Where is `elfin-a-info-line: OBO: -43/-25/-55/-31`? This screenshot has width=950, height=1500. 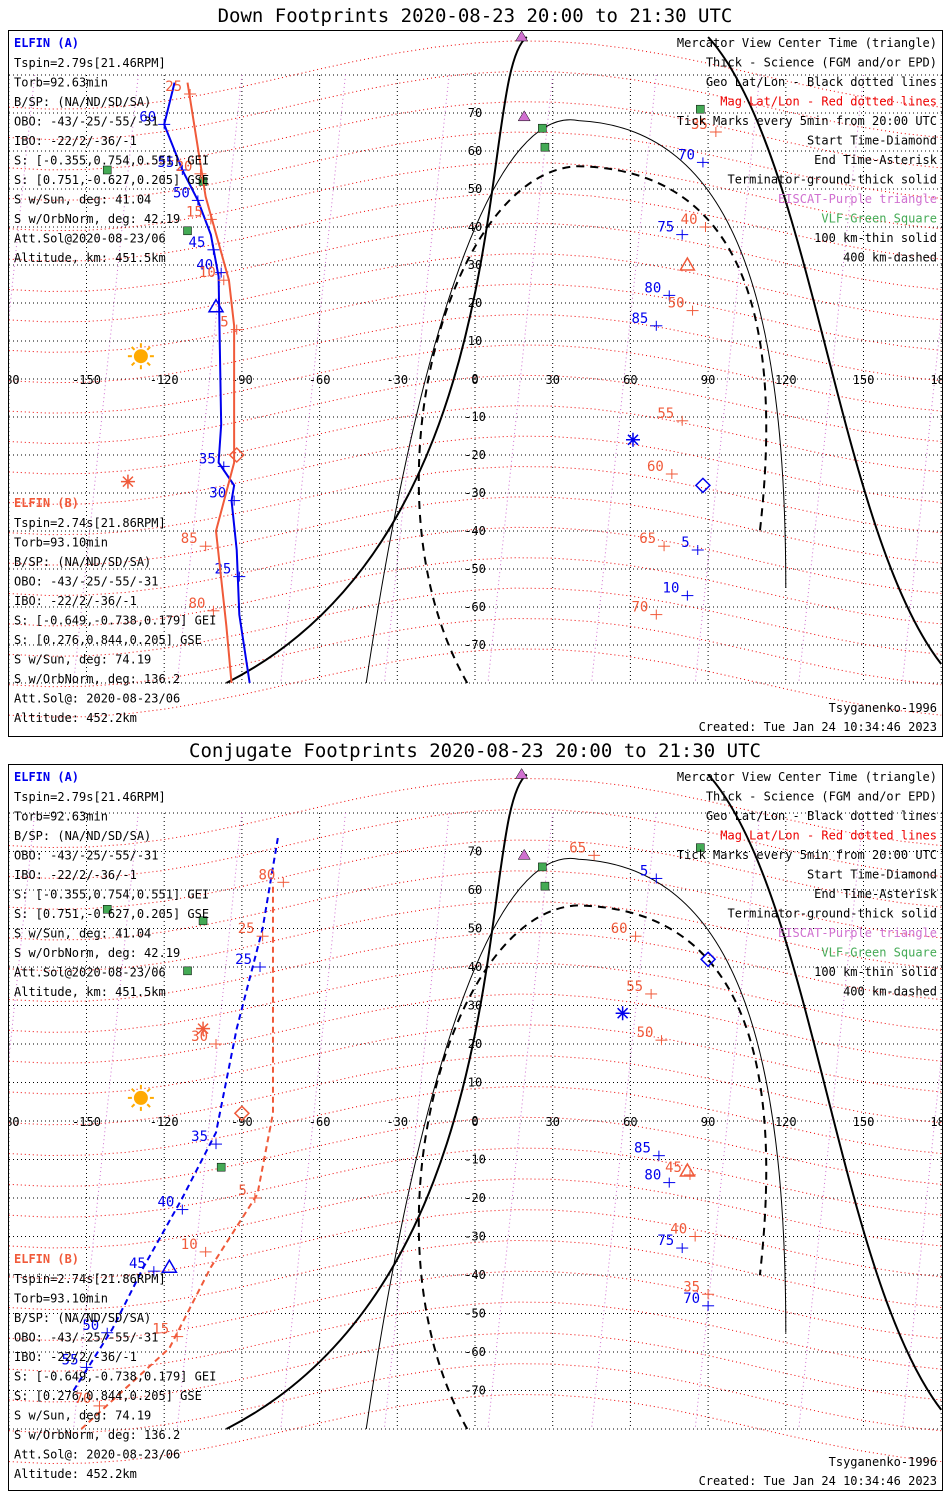 elfin-a-info-line: OBO: -43/-25/-55/-31 is located at coordinates (86, 122).